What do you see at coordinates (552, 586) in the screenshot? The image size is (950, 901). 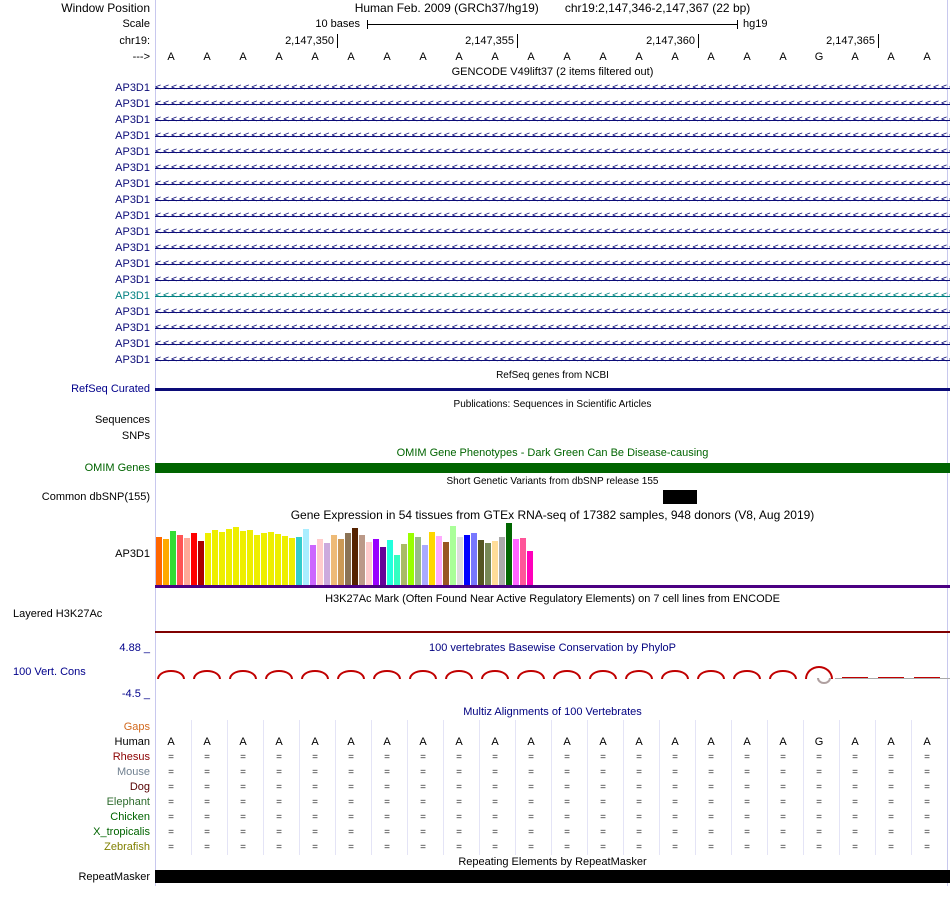 I see `gtex-gene-model-line` at bounding box center [552, 586].